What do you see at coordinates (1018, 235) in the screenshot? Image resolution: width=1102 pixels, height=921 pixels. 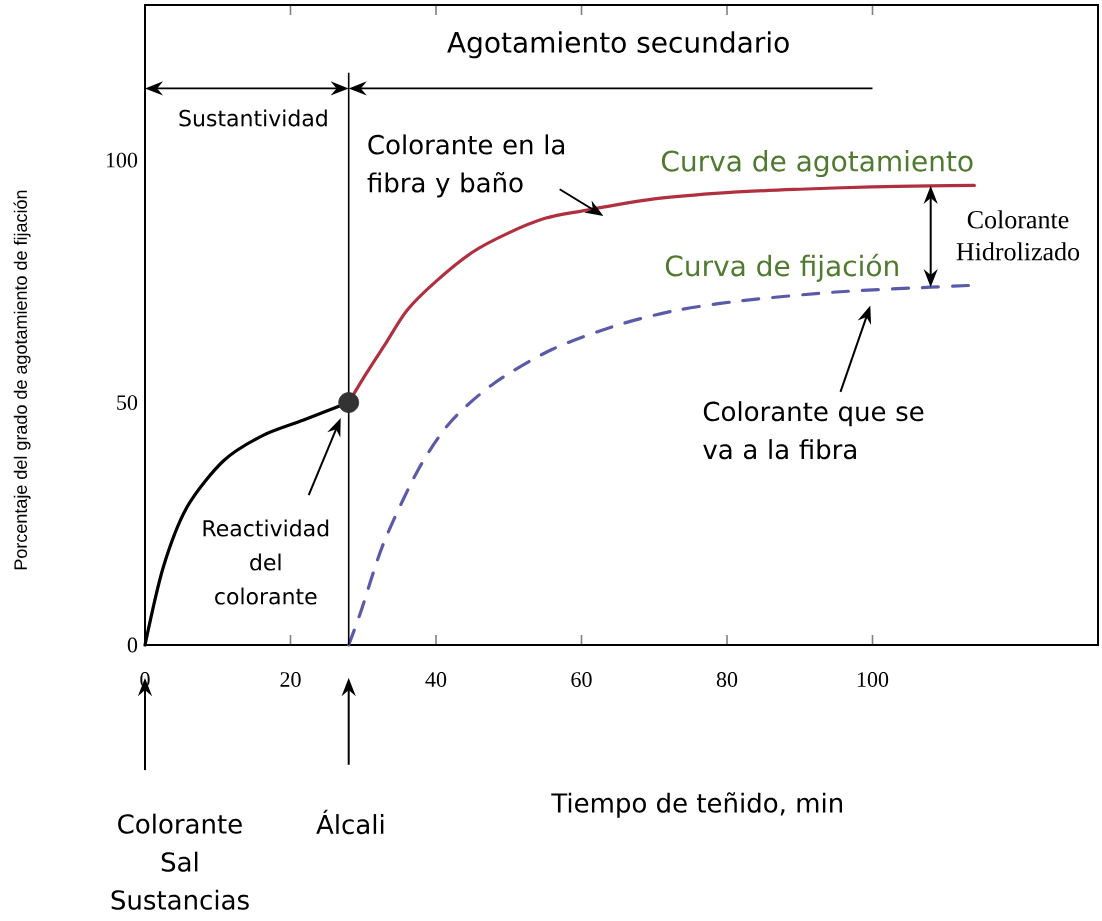 I see `annotation: Colorante Hidrolizado` at bounding box center [1018, 235].